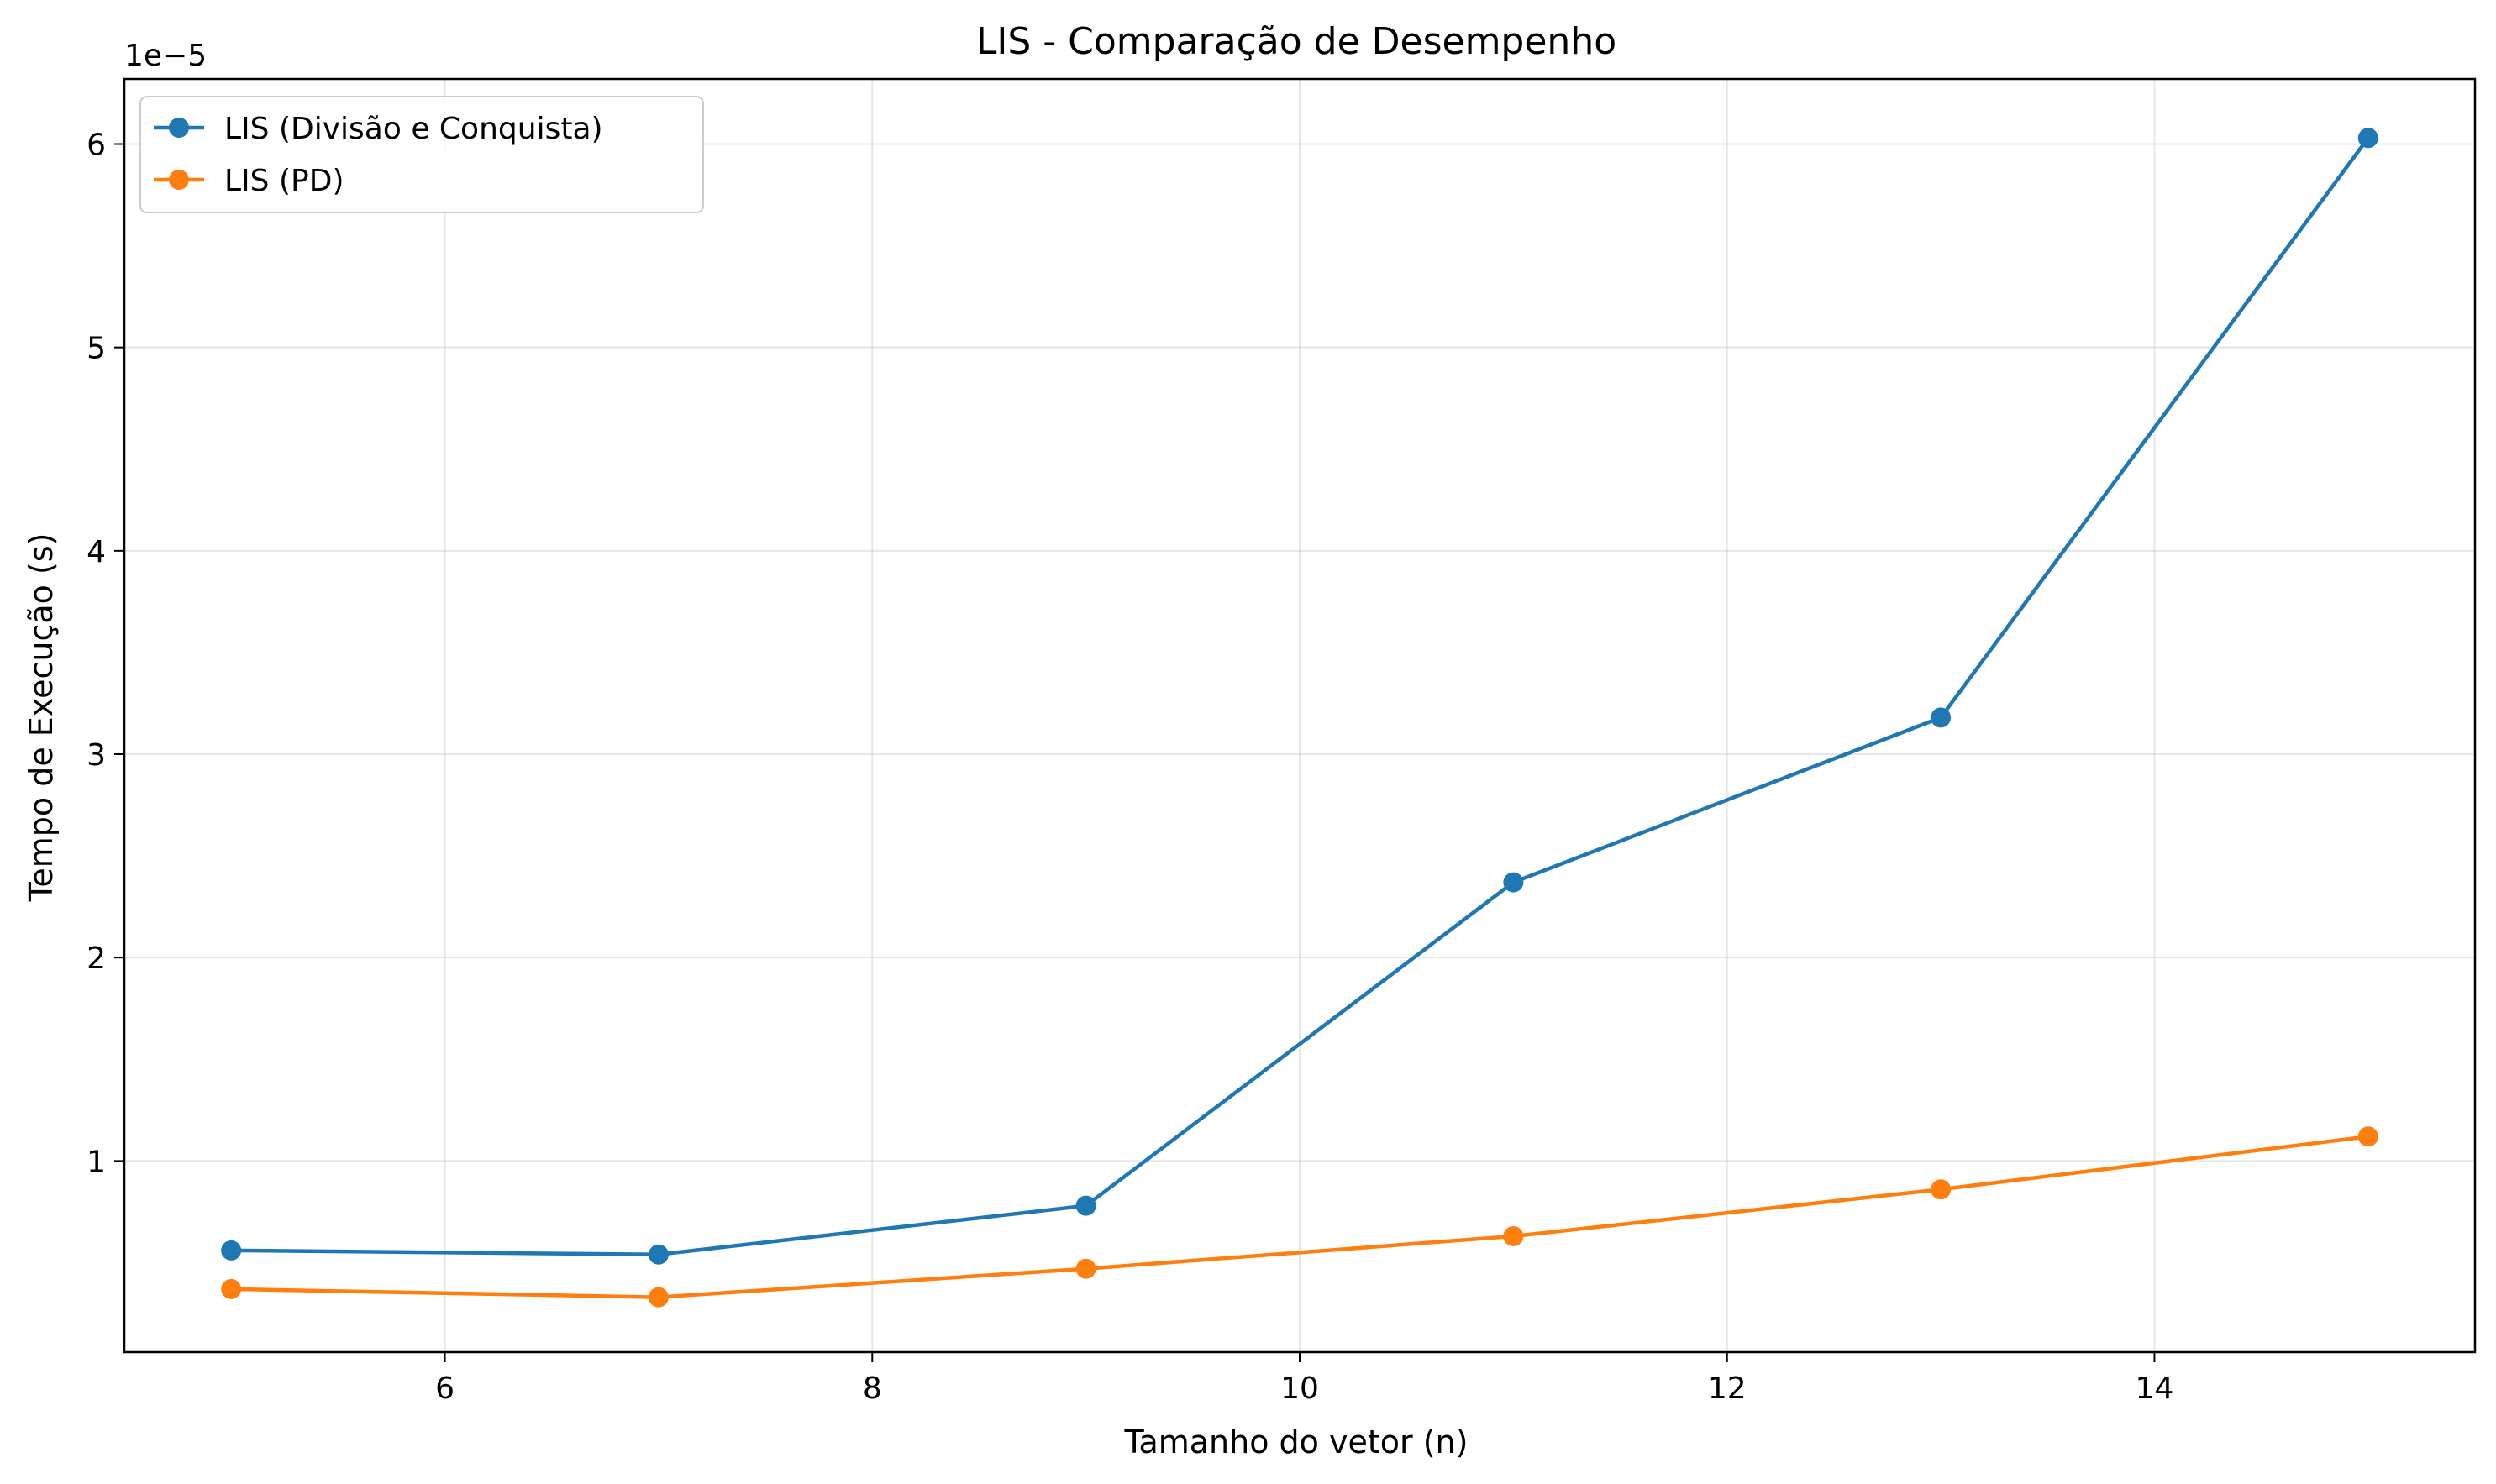 Image resolution: width=2496 pixels, height=1484 pixels. I want to click on y-tick-label: 3, so click(96, 756).